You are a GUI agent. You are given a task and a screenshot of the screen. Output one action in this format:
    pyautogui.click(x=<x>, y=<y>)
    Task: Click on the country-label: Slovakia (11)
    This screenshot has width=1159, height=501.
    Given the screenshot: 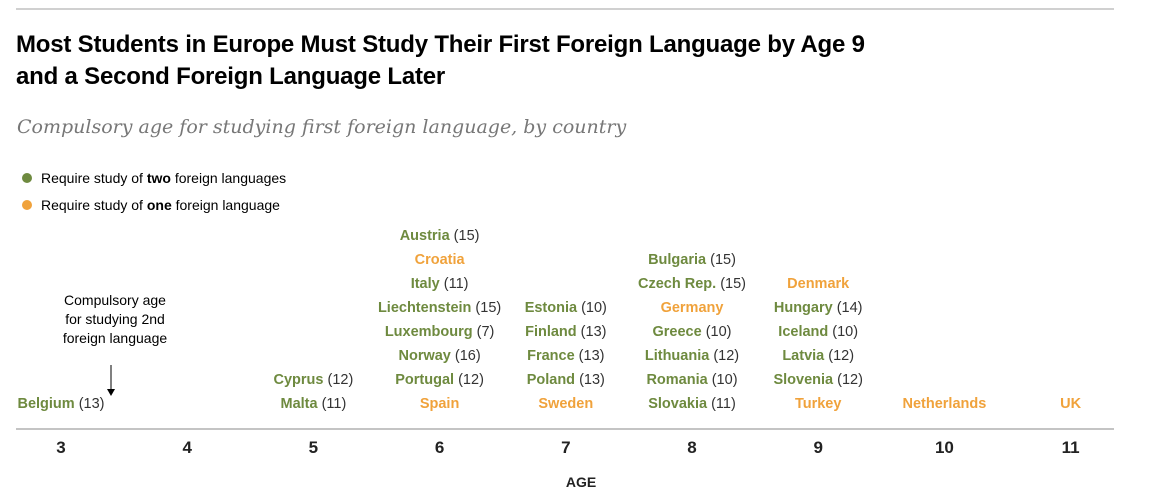 What is the action you would take?
    pyautogui.click(x=692, y=404)
    